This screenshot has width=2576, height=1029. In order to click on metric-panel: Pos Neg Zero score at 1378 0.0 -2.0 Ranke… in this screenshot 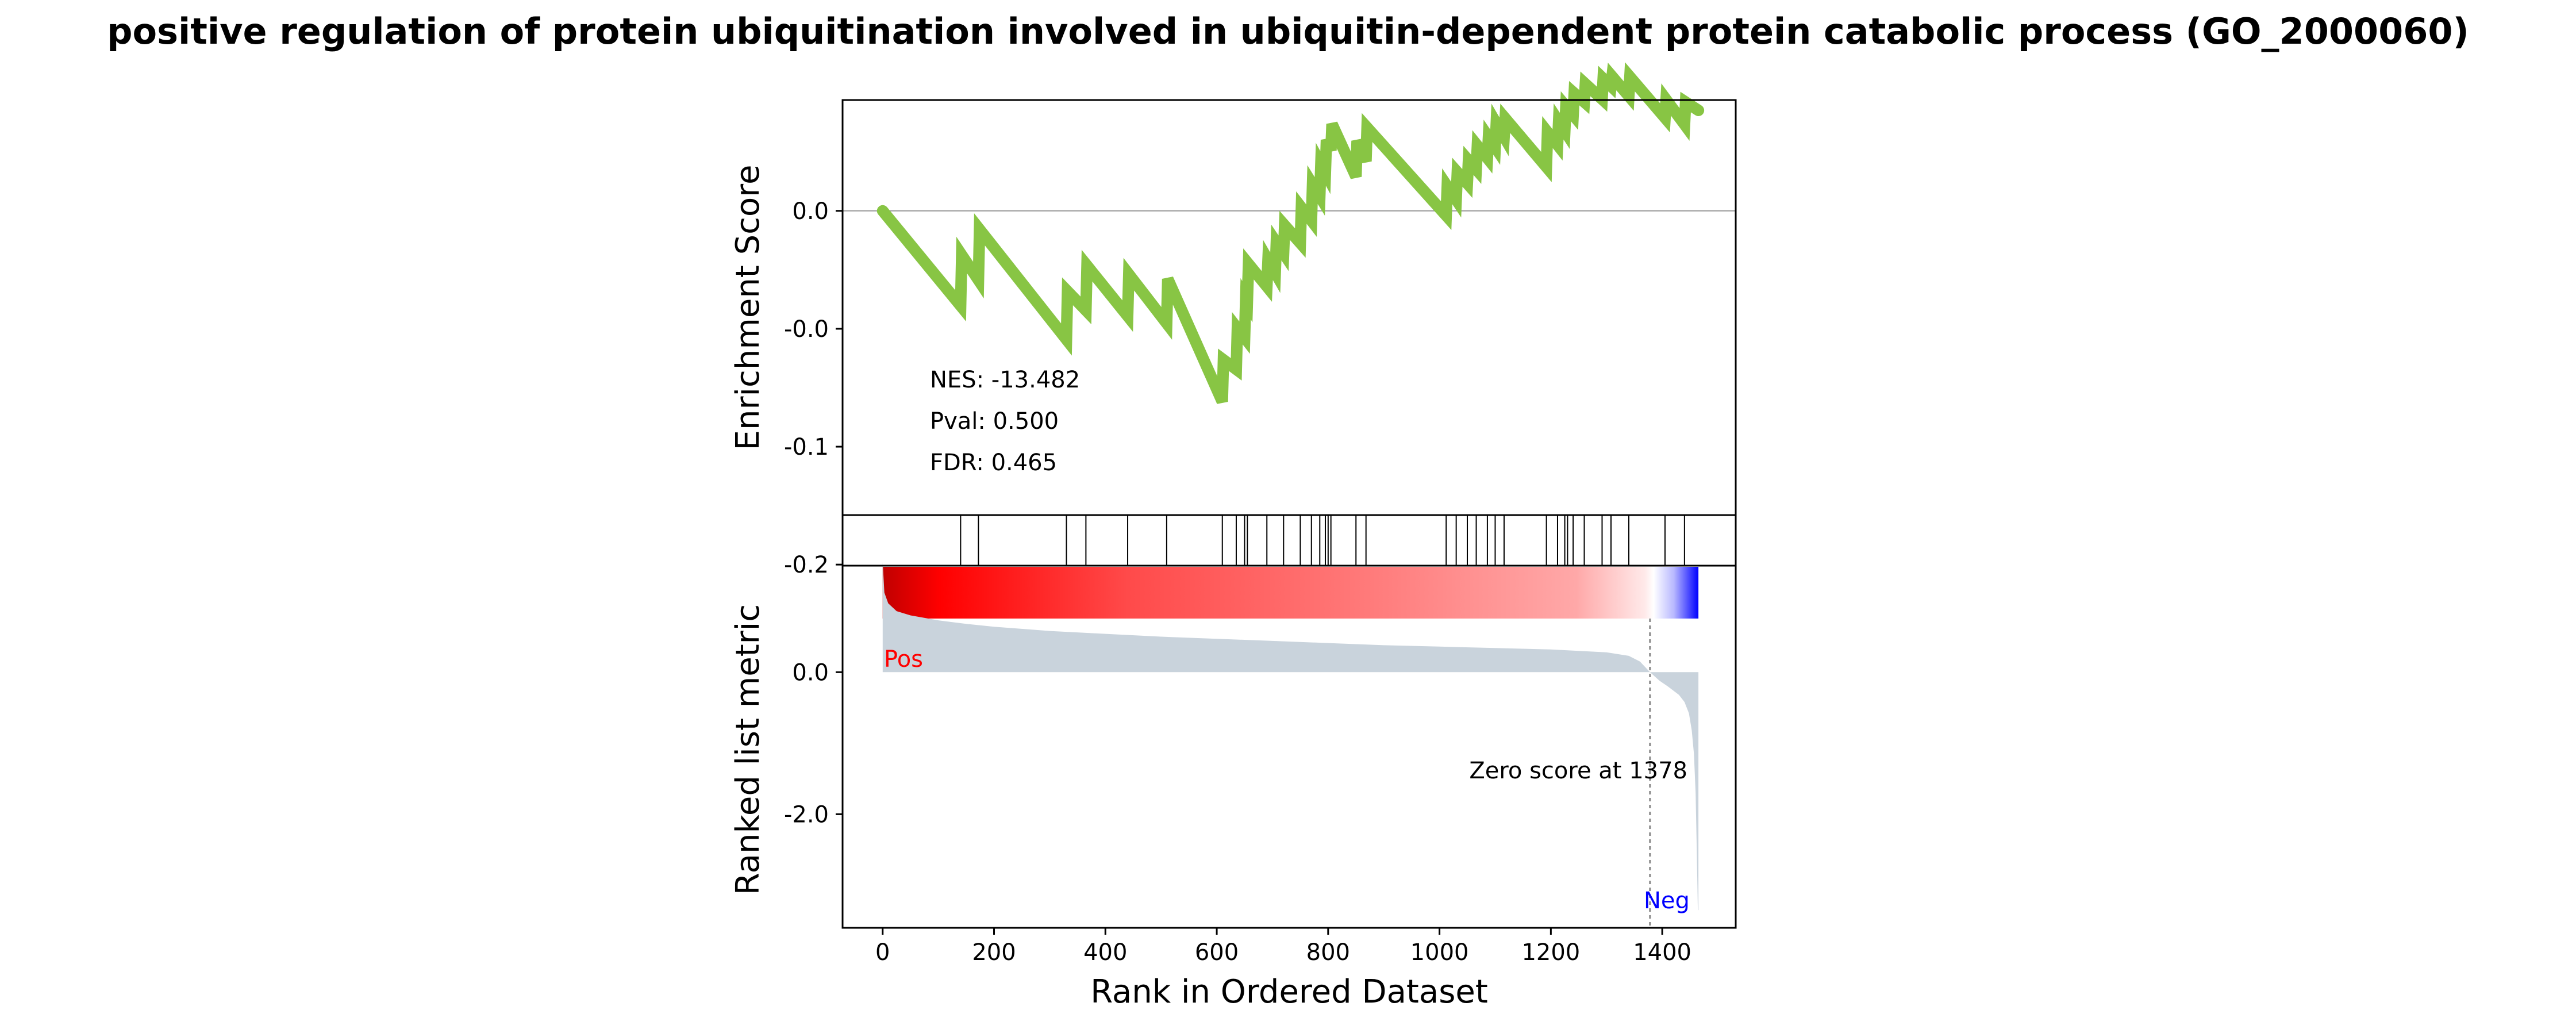, I will do `click(1233, 745)`.